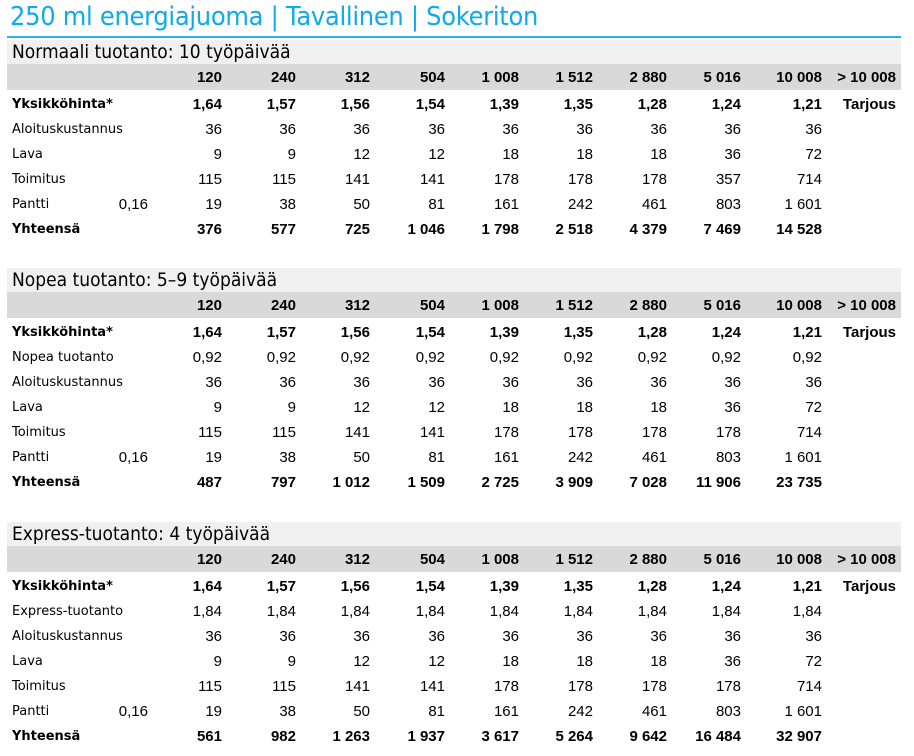 The height and width of the screenshot is (756, 914). I want to click on quantity-column-header: 312, so click(357, 305).